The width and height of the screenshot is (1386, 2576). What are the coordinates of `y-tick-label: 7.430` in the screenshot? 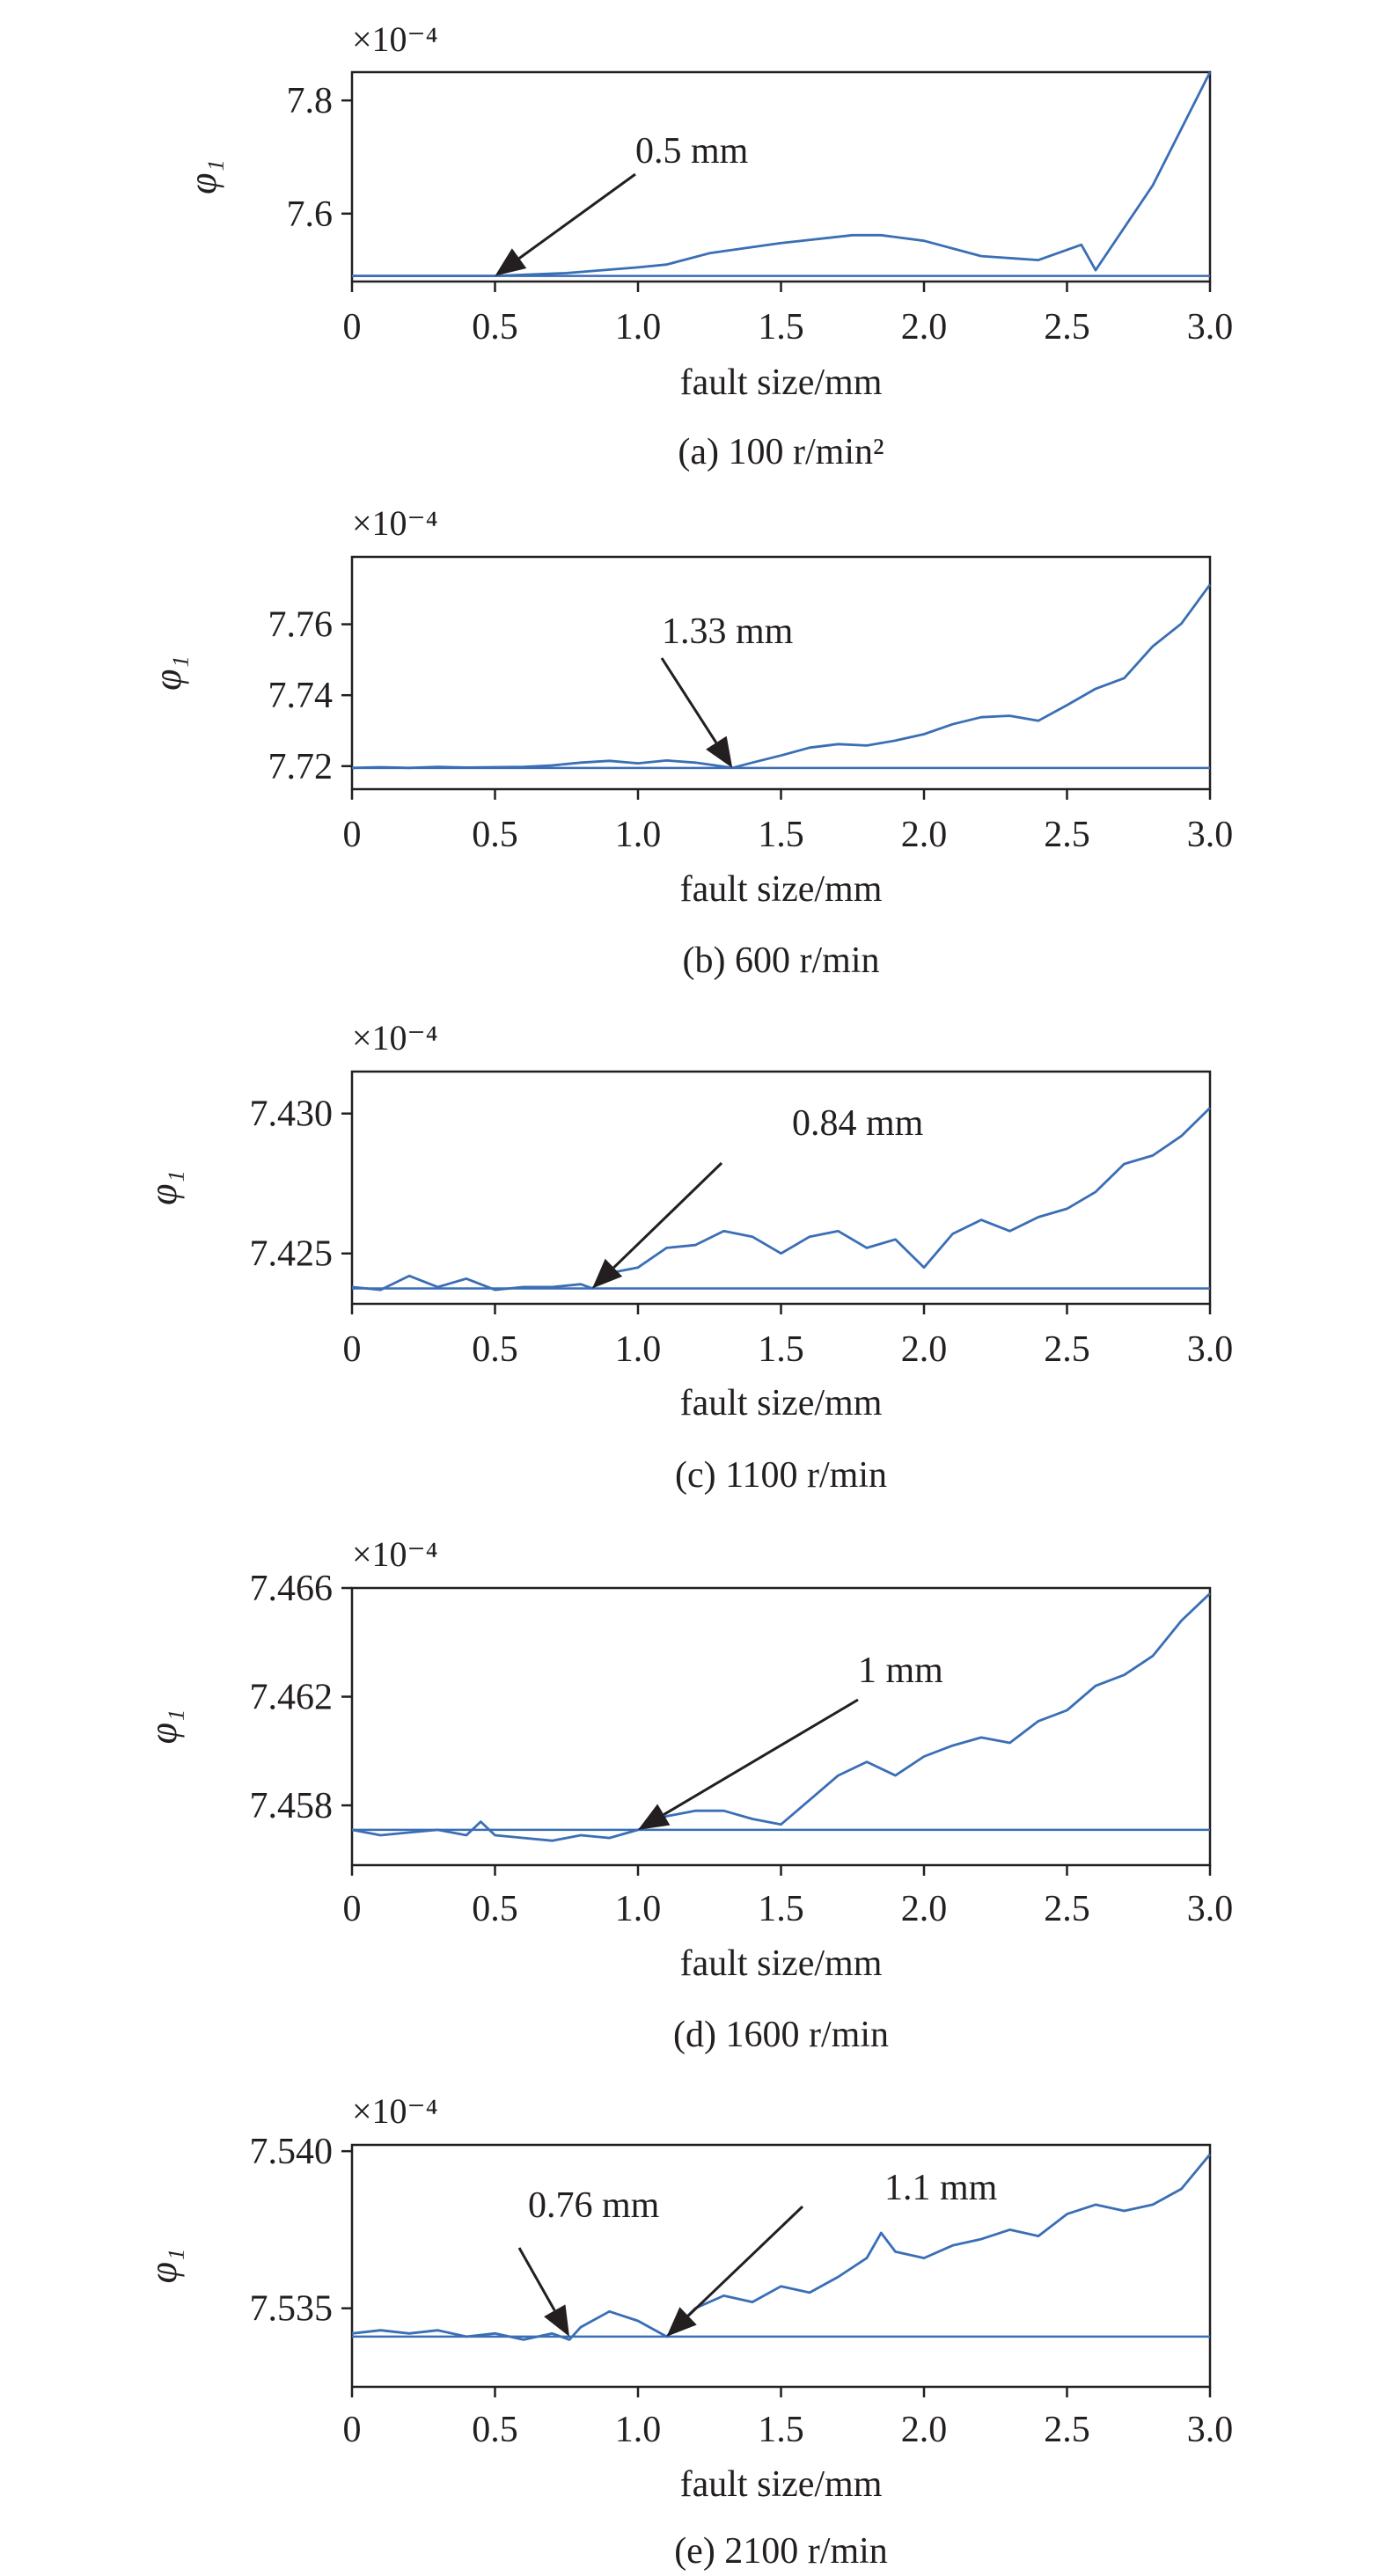 It's located at (292, 1114).